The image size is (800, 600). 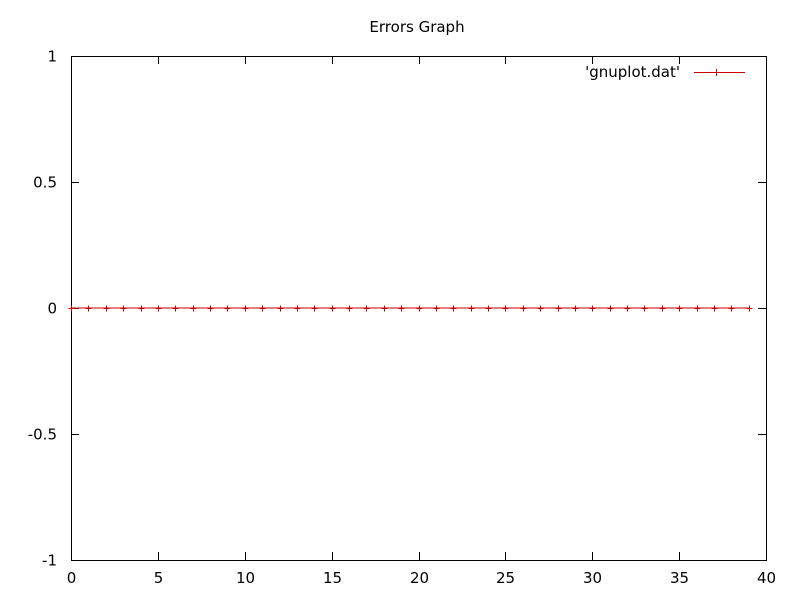 What do you see at coordinates (410, 308) in the screenshot?
I see `series-layer` at bounding box center [410, 308].